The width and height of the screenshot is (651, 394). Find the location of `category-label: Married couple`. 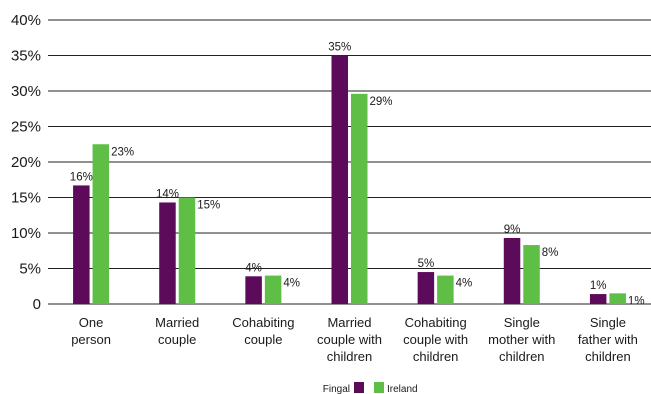

category-label: Married couple is located at coordinates (177, 331).